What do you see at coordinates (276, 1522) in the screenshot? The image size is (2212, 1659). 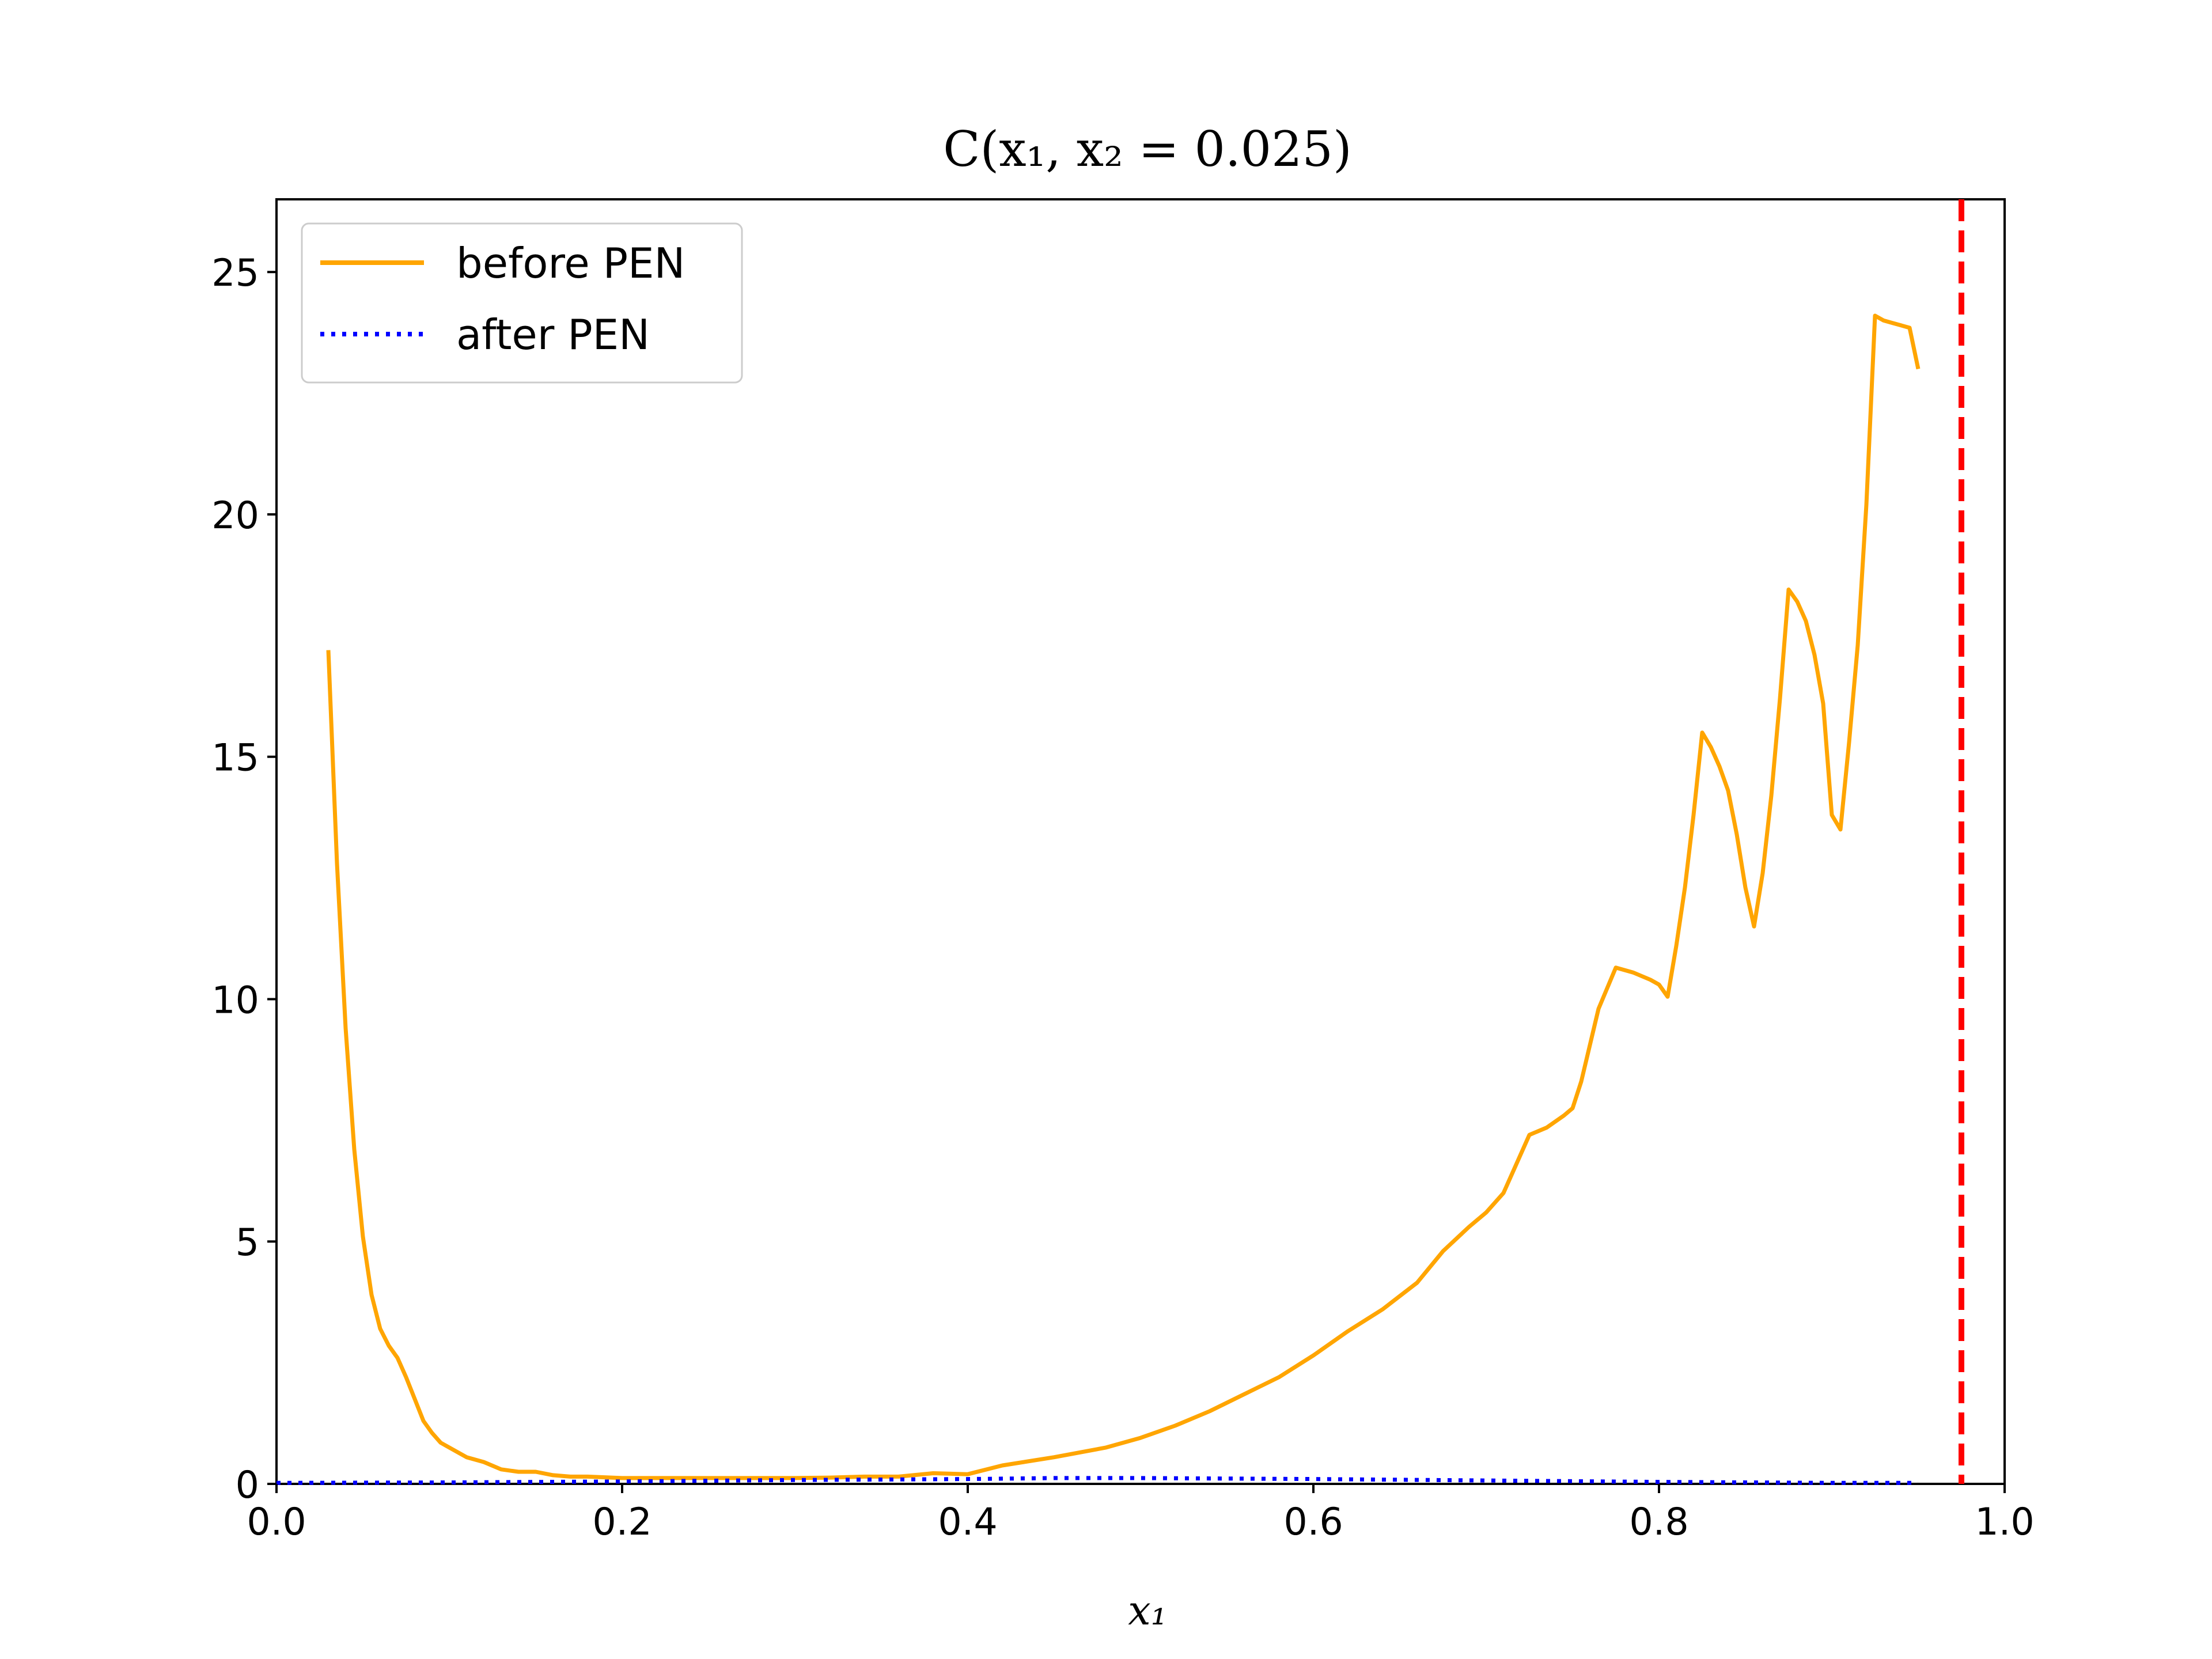 I see `x-tick-label: 0.0` at bounding box center [276, 1522].